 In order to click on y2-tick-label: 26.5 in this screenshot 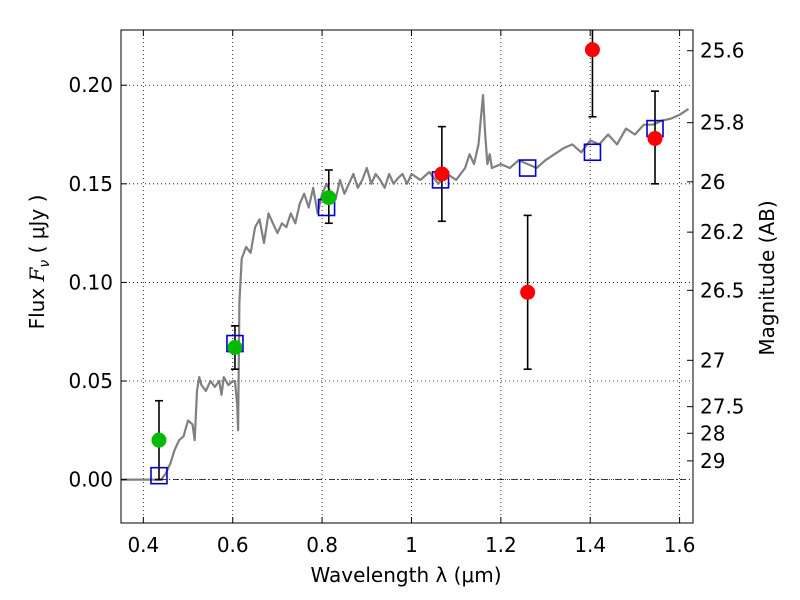, I will do `click(722, 290)`.